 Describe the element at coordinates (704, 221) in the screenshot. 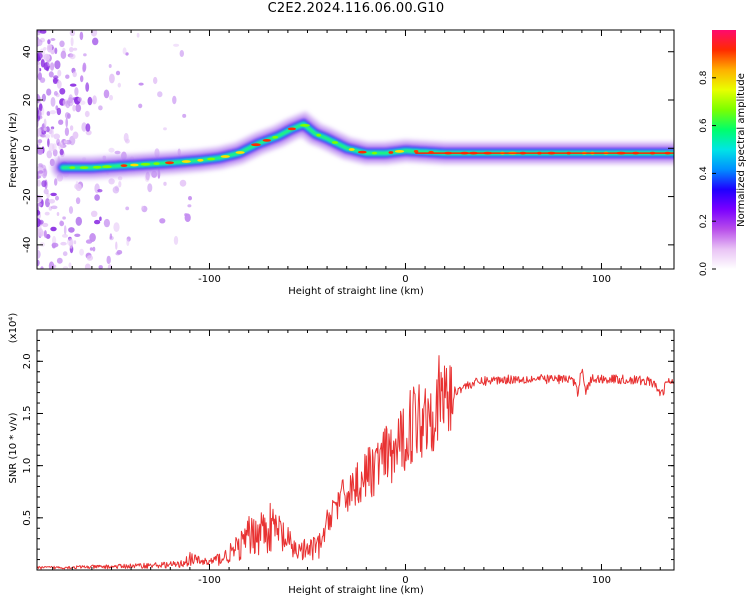

I see `colorbar-tick-label: 0.2` at that location.